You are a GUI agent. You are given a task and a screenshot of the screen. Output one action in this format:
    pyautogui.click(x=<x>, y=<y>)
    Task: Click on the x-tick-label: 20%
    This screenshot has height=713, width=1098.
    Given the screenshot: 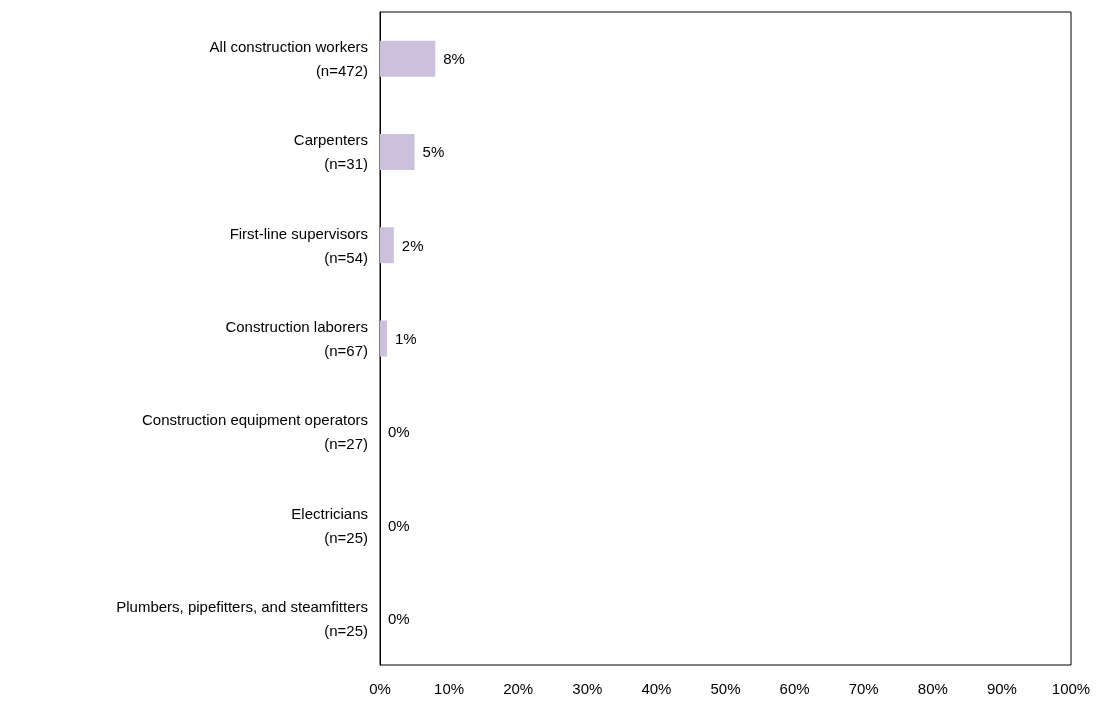 What is the action you would take?
    pyautogui.click(x=518, y=688)
    